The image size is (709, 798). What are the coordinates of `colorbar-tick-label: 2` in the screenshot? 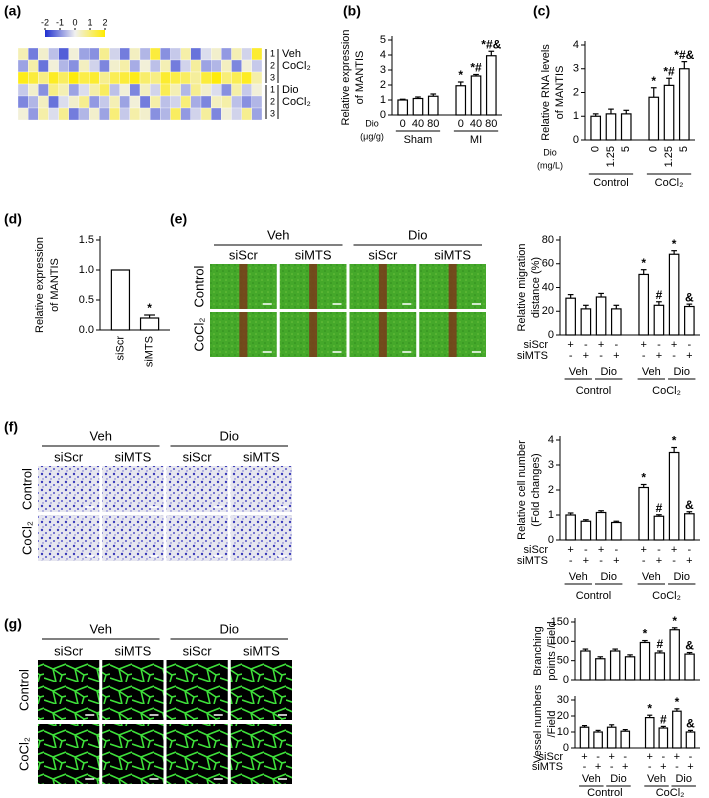 It's located at (104, 22).